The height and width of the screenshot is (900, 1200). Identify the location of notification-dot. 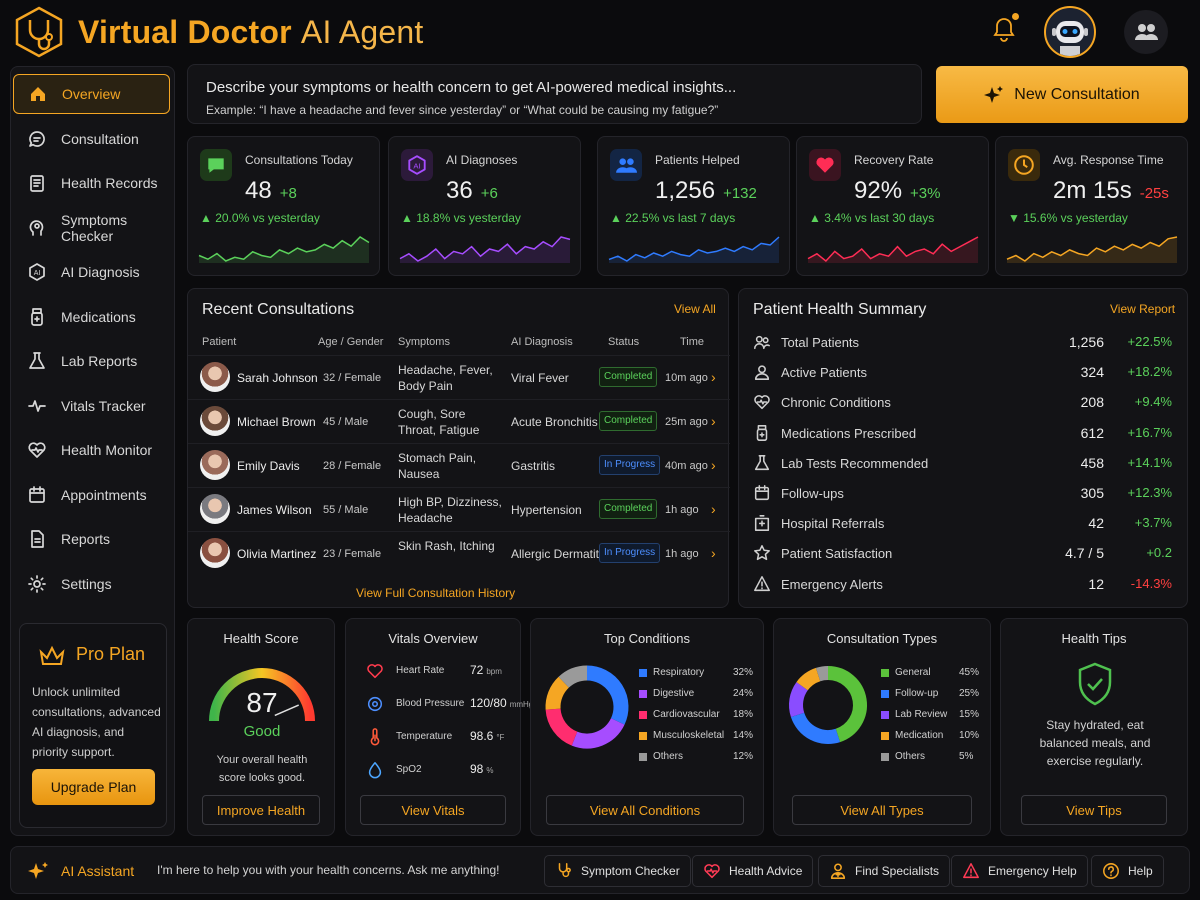
(1015, 16).